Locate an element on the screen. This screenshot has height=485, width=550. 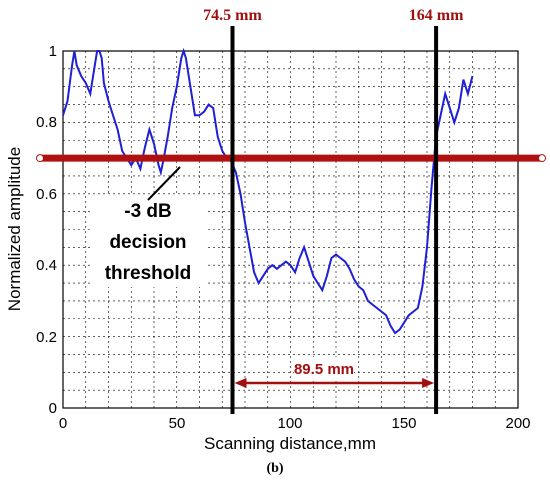
y-tick-label: 0.2 is located at coordinates (46, 337).